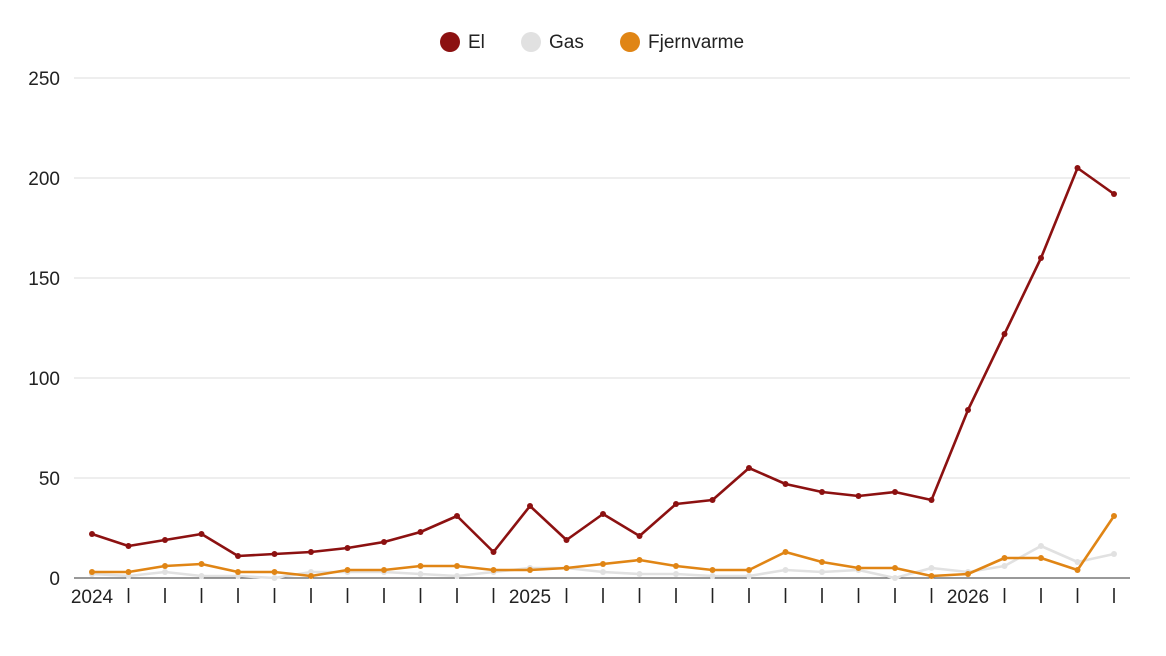 This screenshot has height=656, width=1166. I want to click on x-axis: 2024 2025 2026, so click(600, 592).